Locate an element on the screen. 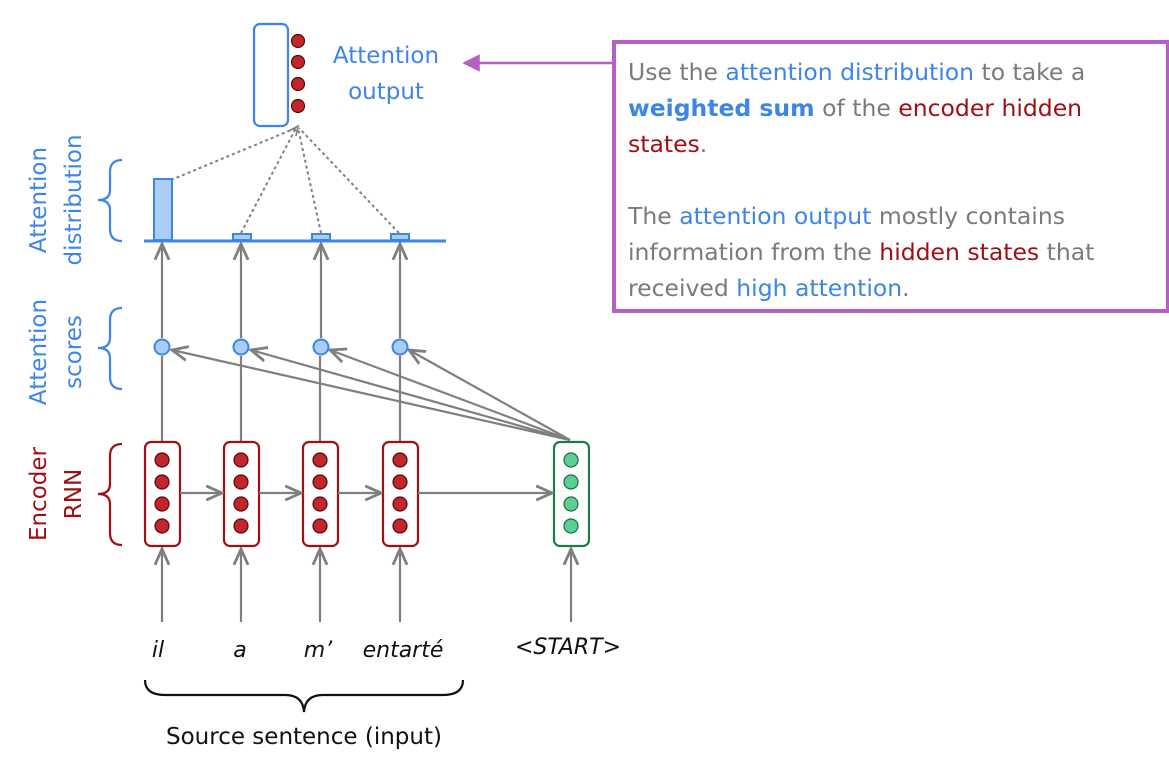 The height and width of the screenshot is (759, 1169). attention-output-vector is located at coordinates (279, 75).